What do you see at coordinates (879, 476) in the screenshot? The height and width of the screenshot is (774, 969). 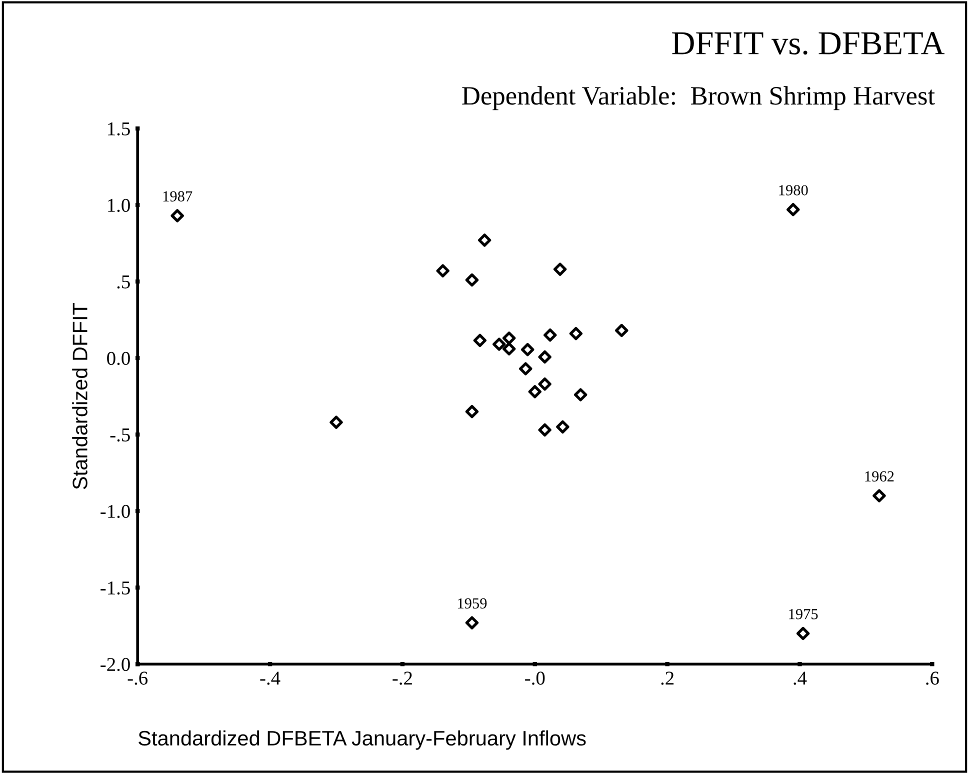 I see `annotation: 1962` at bounding box center [879, 476].